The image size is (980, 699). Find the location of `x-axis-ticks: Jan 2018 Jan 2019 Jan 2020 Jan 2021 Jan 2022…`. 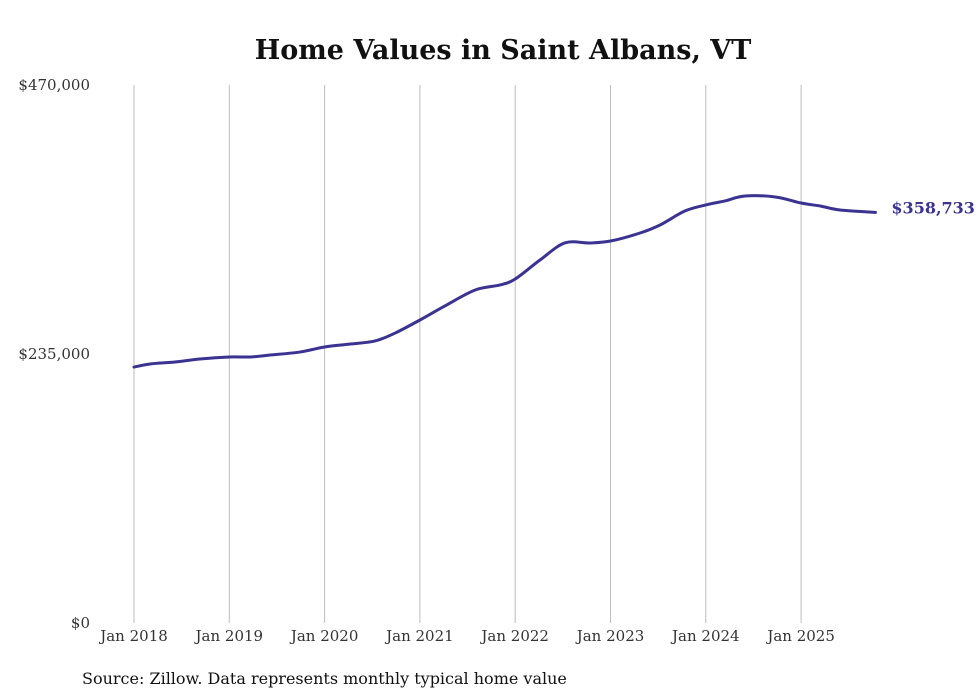

x-axis-ticks: Jan 2018 Jan 2019 Jan 2020 Jan 2021 Jan 2022… is located at coordinates (466, 636).